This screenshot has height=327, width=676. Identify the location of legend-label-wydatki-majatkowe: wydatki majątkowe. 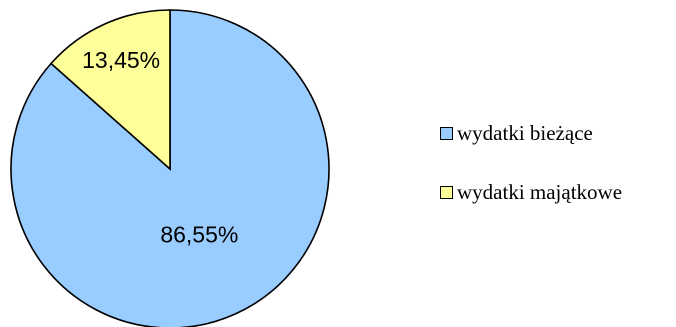
(540, 191).